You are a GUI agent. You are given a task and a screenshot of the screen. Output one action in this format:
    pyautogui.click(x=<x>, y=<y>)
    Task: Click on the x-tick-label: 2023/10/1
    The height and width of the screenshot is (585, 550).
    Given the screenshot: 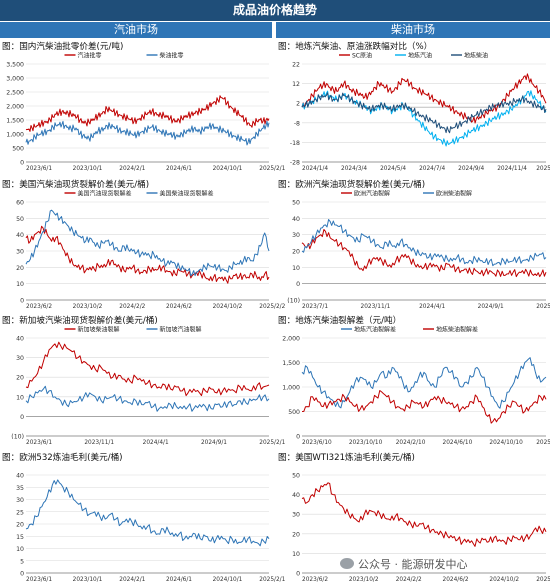 What is the action you would take?
    pyautogui.click(x=88, y=169)
    